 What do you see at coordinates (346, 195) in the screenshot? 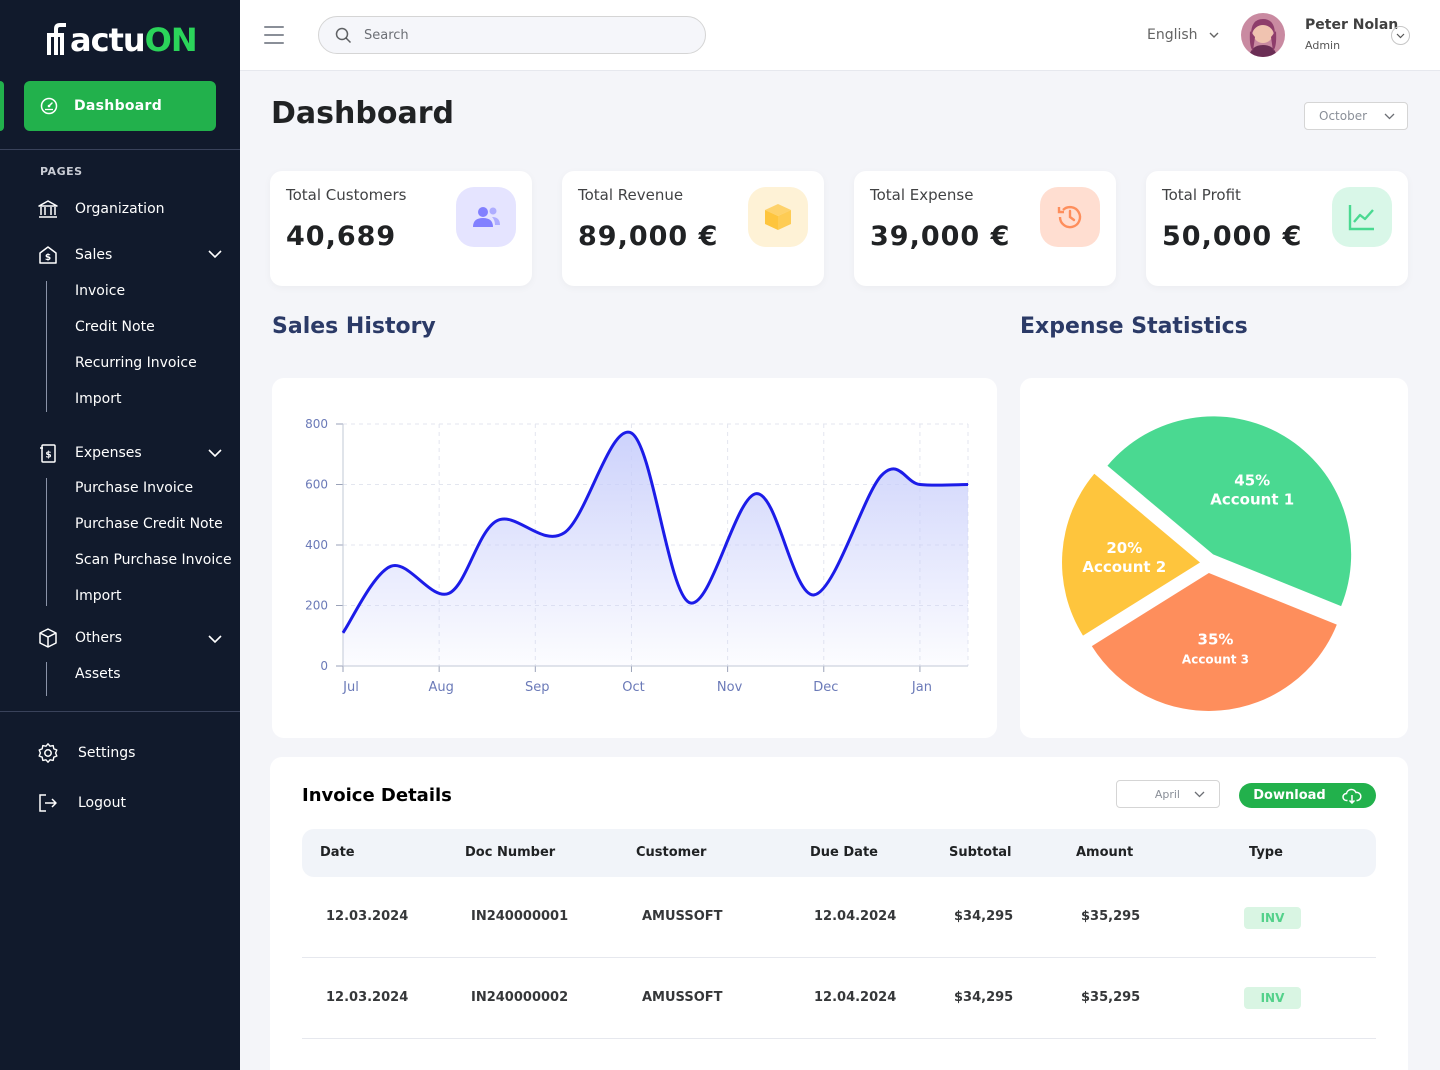
I see `stat-label: Total Customers` at bounding box center [346, 195].